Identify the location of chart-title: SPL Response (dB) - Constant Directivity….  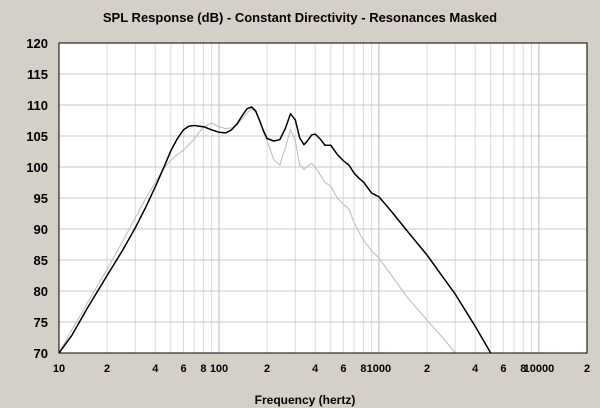
(300, 17).